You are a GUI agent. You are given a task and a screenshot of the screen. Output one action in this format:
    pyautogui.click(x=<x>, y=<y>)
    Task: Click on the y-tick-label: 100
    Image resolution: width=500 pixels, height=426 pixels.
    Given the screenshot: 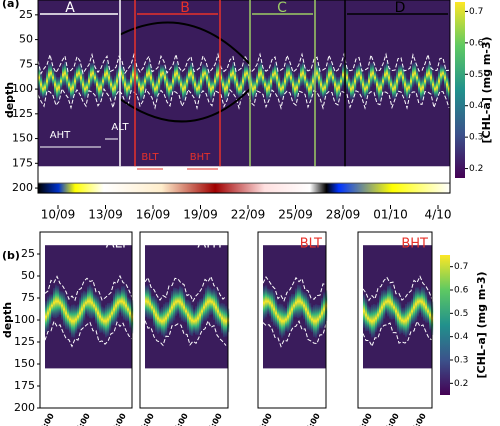 What is the action you would take?
    pyautogui.click(x=24, y=319)
    